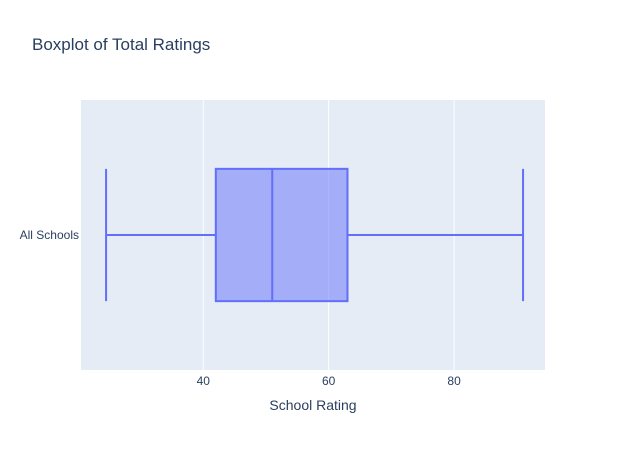  Describe the element at coordinates (329, 381) in the screenshot. I see `x-tick-label-60: 60` at that location.